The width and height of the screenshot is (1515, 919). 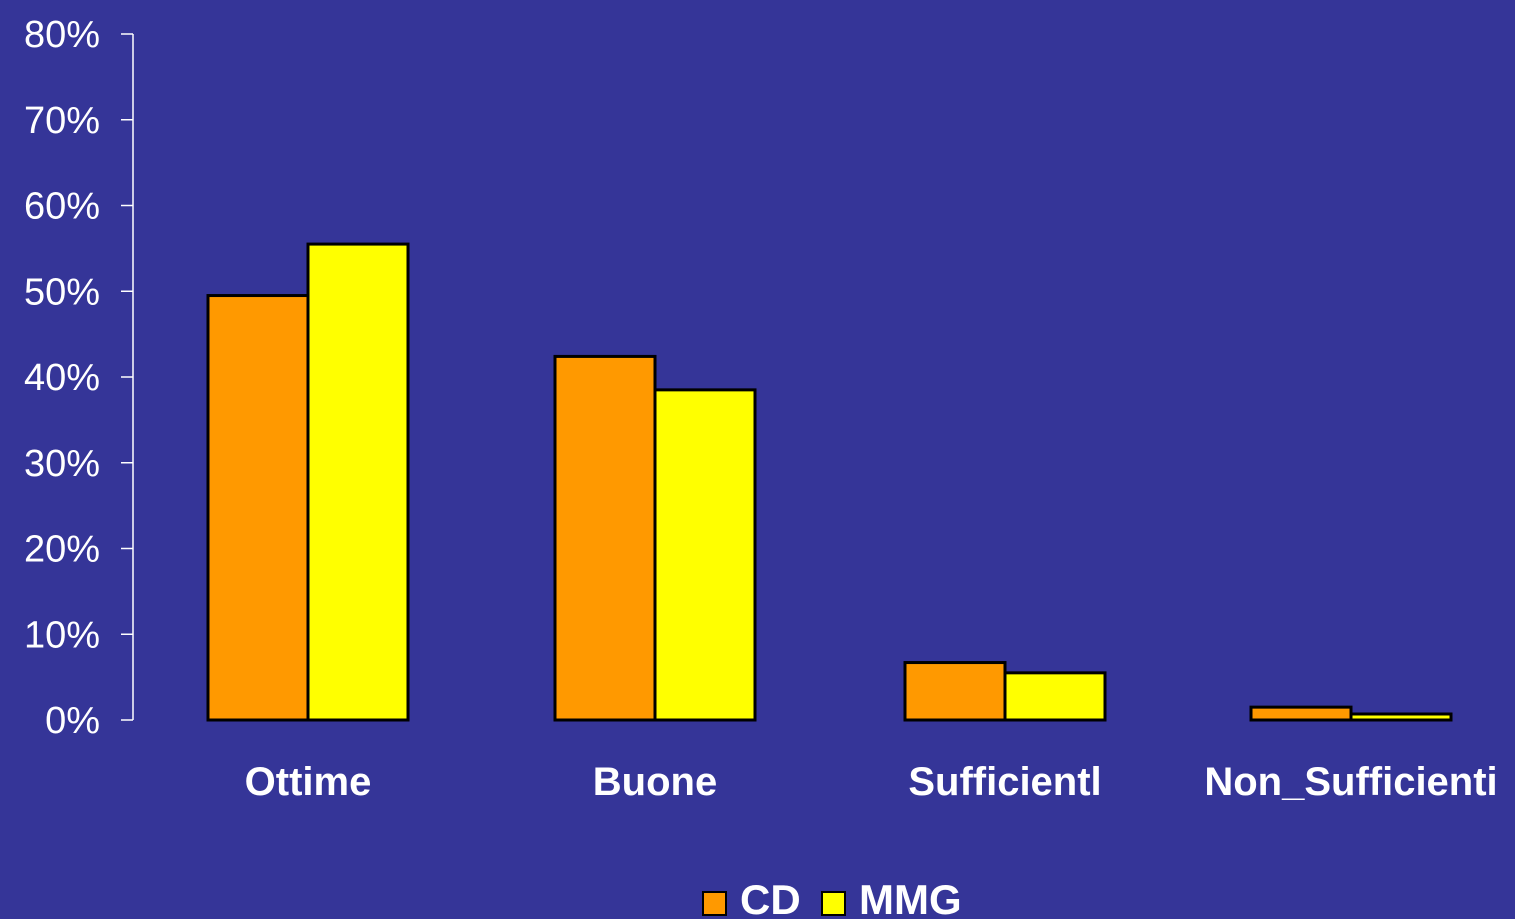 I want to click on legend-label: CD, so click(x=770, y=897).